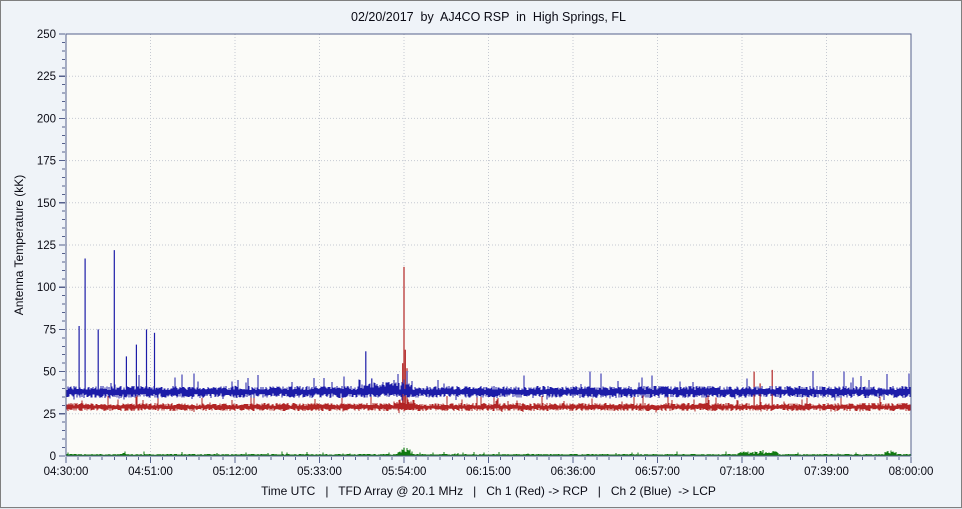  Describe the element at coordinates (49, 415) in the screenshot. I see `y-tick-label: 25` at that location.